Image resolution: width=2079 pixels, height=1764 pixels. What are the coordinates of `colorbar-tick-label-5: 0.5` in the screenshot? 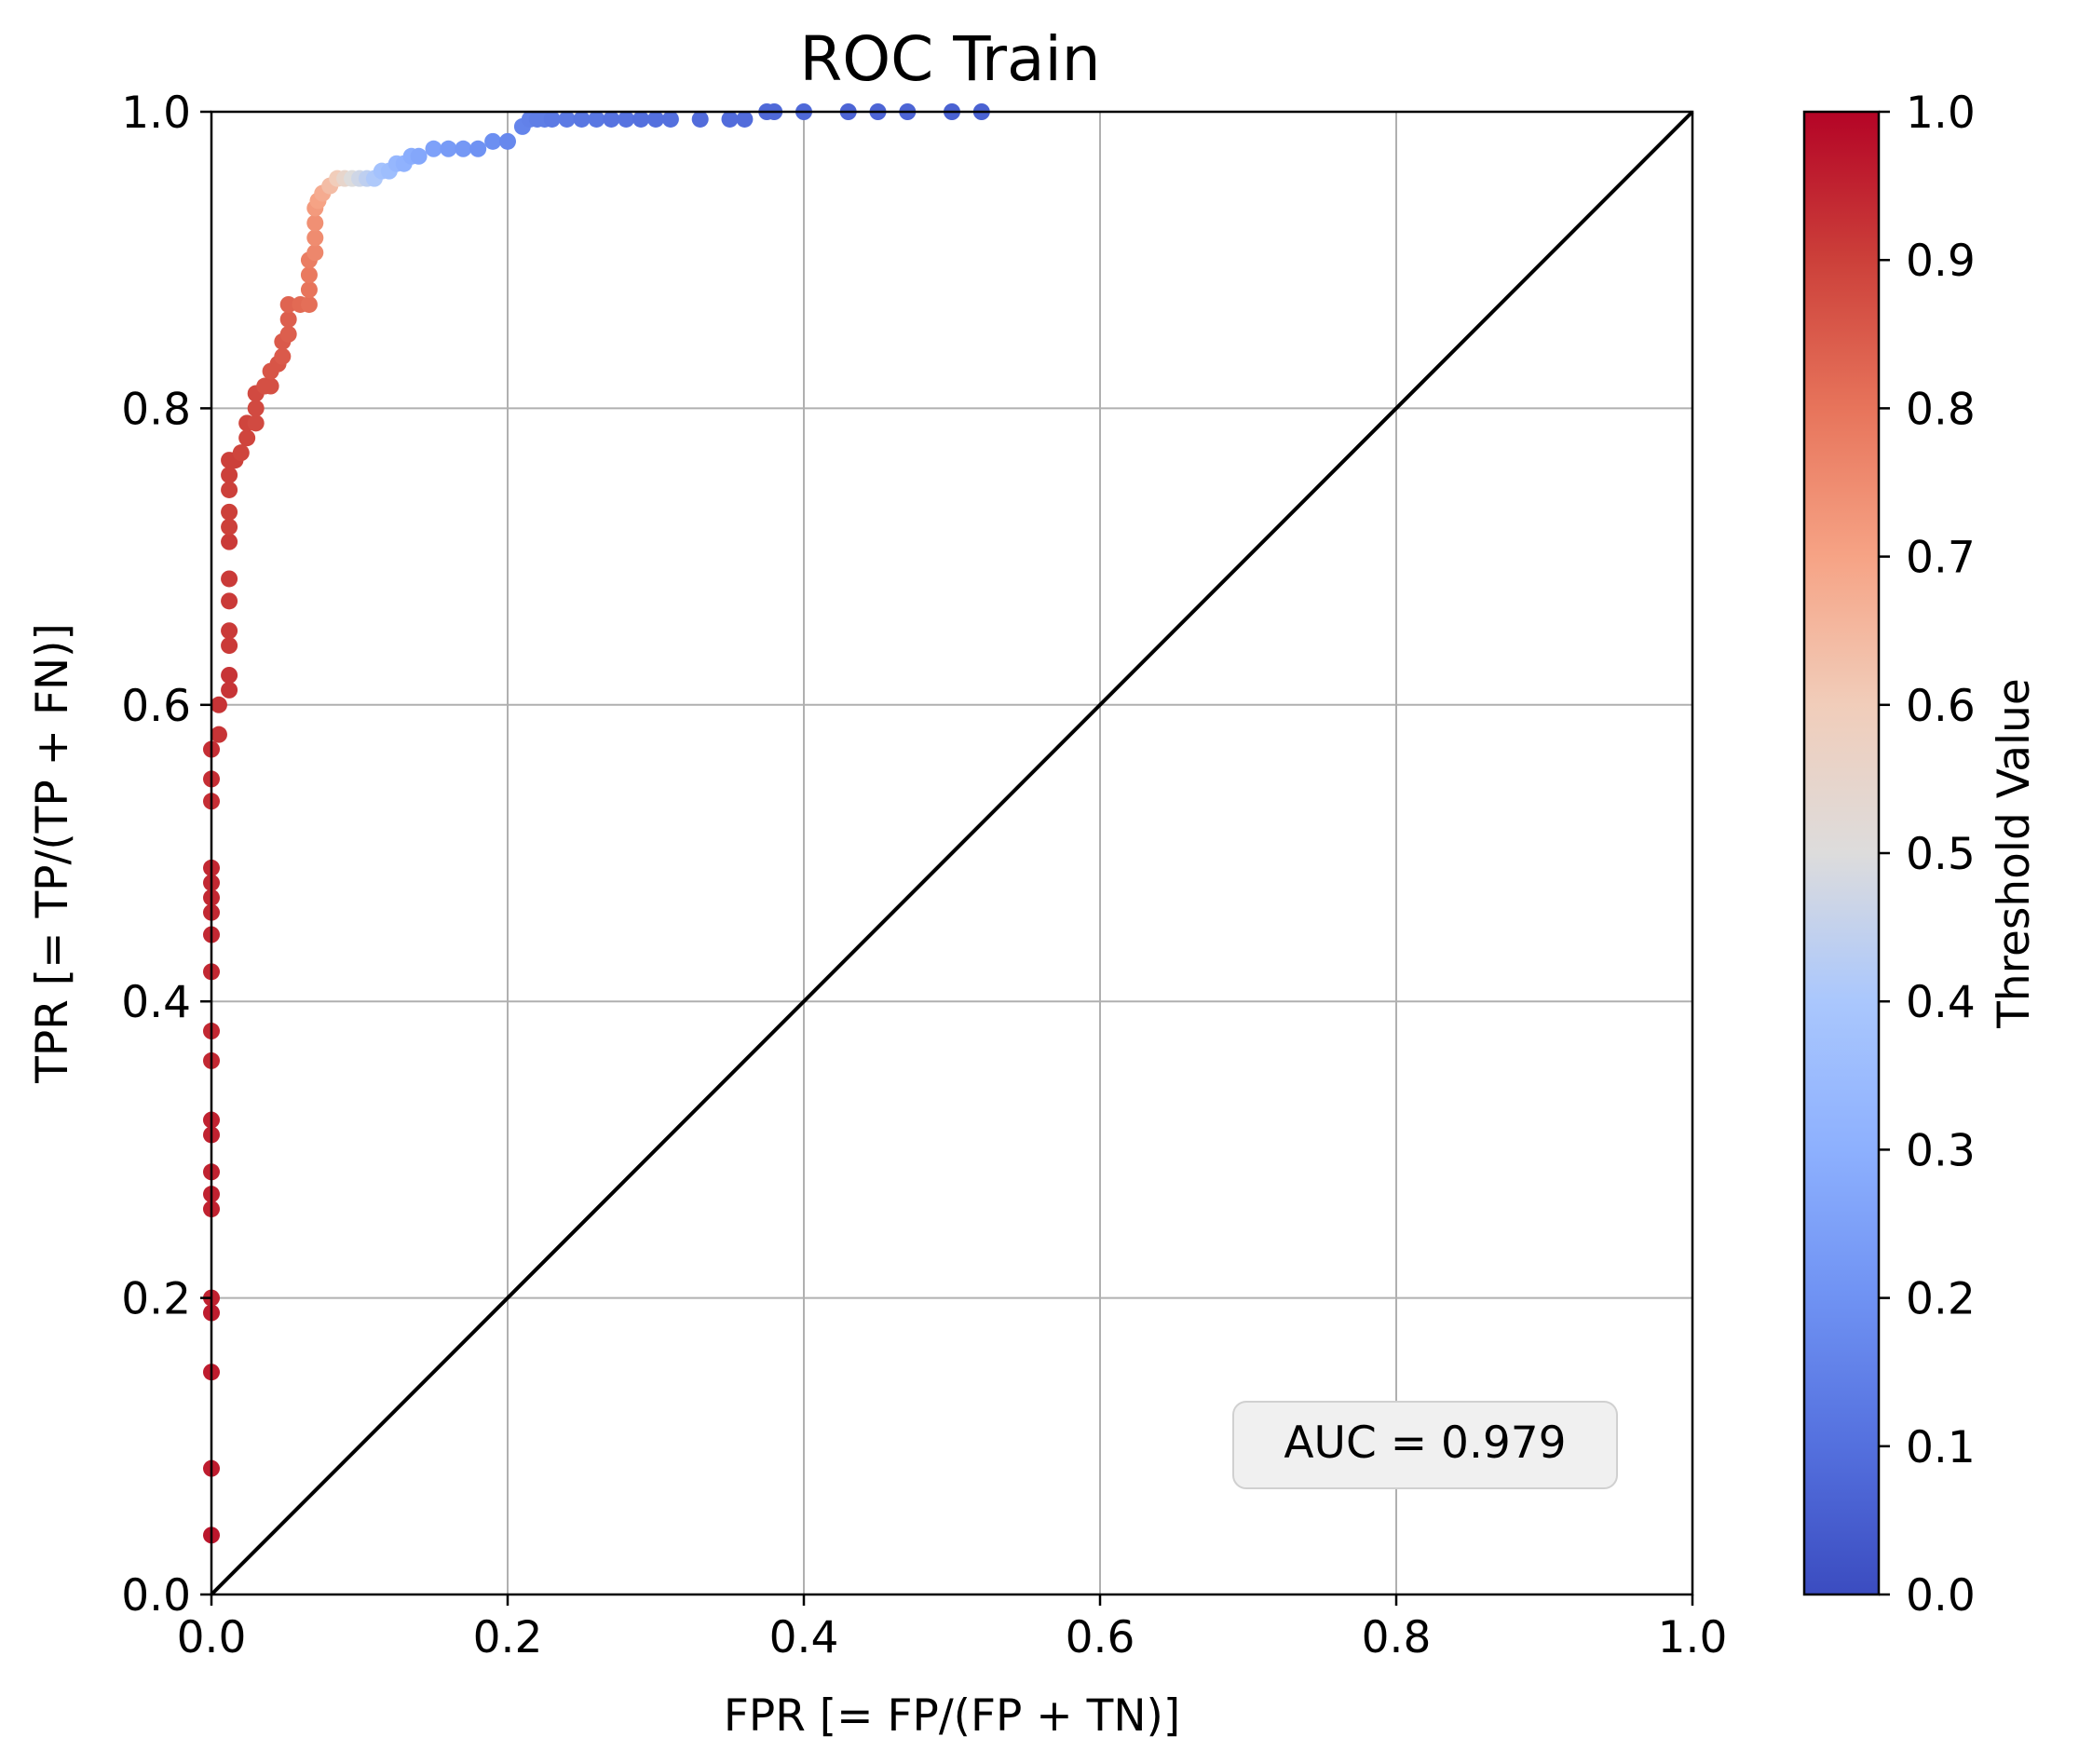 It's located at (1941, 854).